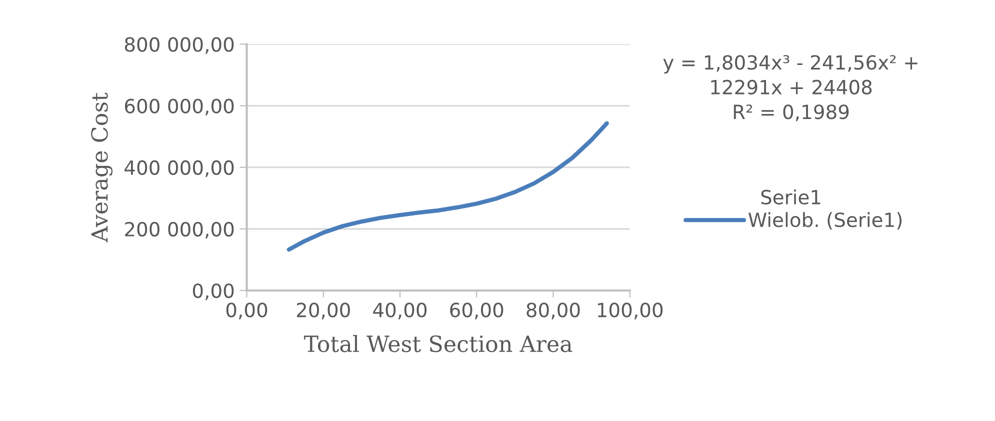 The image size is (995, 421). What do you see at coordinates (553, 311) in the screenshot?
I see `x-tick-label: 80,00` at bounding box center [553, 311].